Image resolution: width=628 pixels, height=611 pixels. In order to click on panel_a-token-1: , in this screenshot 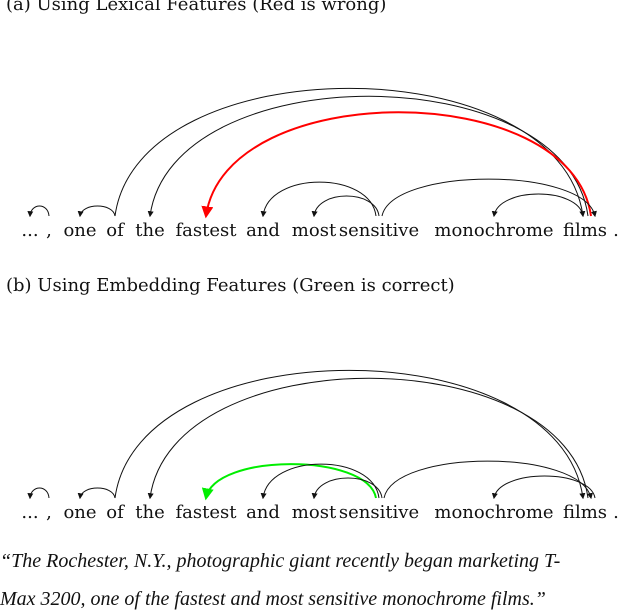, I will do `click(49, 230)`.